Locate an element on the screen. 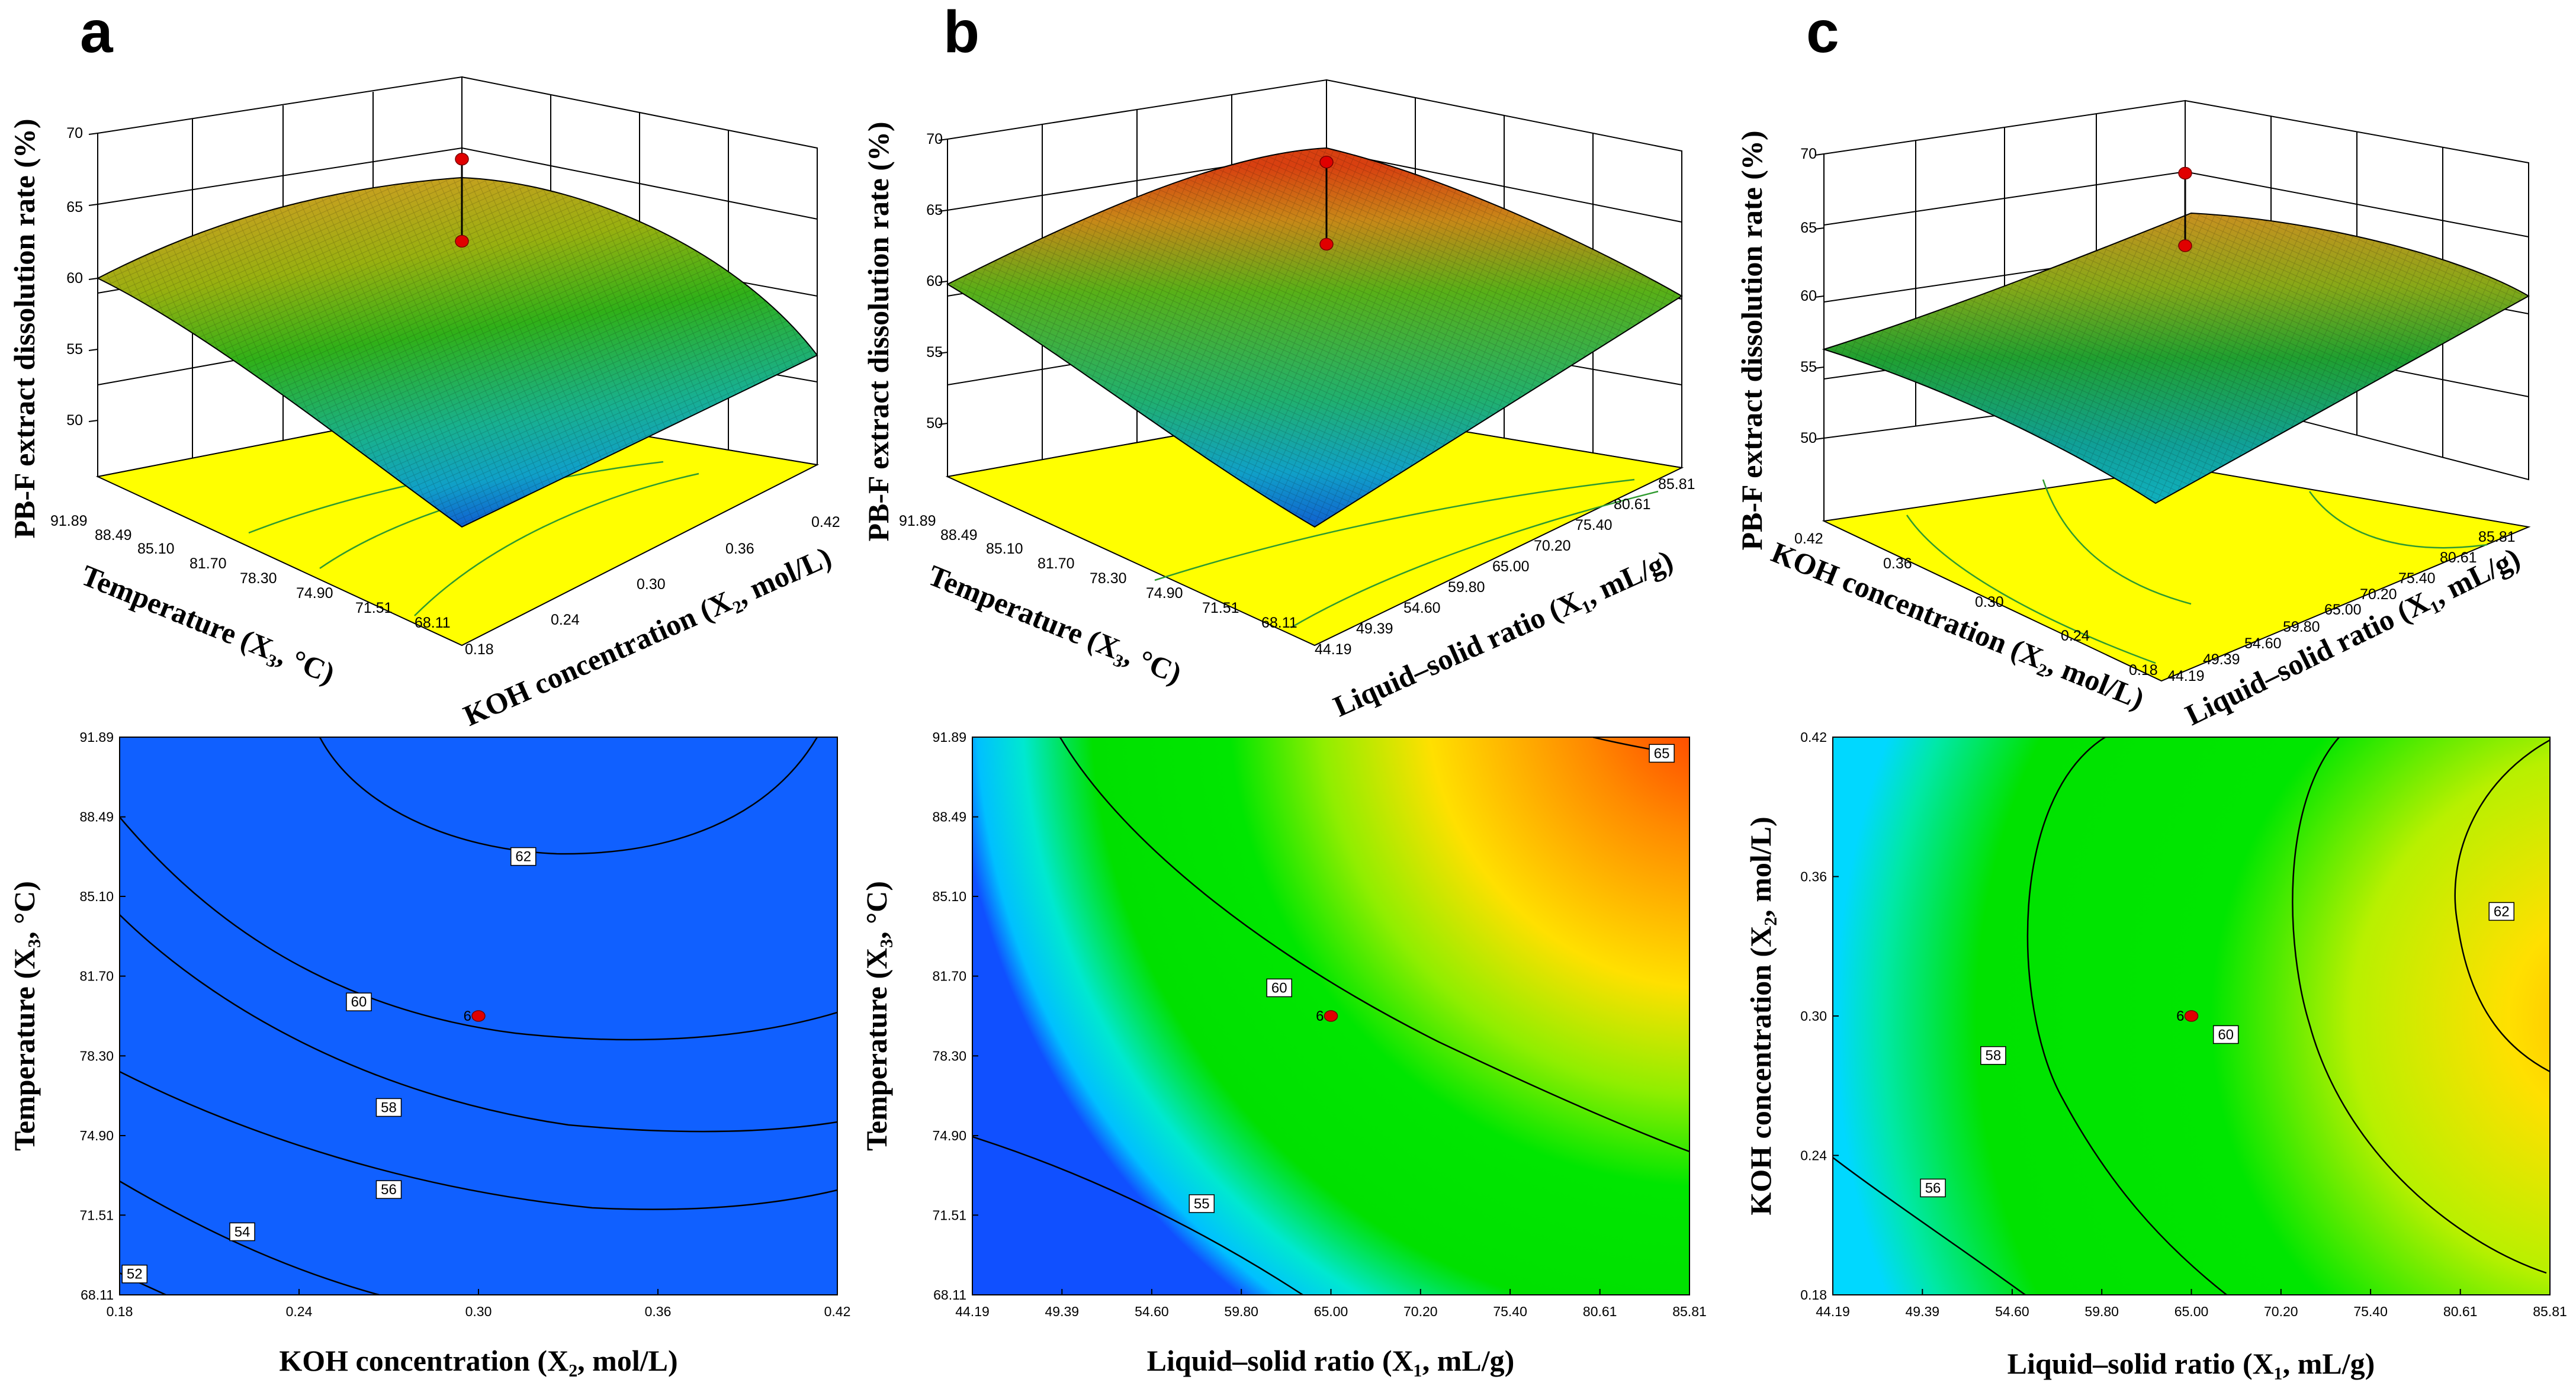 This screenshot has height=1389, width=2576. contour-label-b-2: 65 is located at coordinates (1662, 753).